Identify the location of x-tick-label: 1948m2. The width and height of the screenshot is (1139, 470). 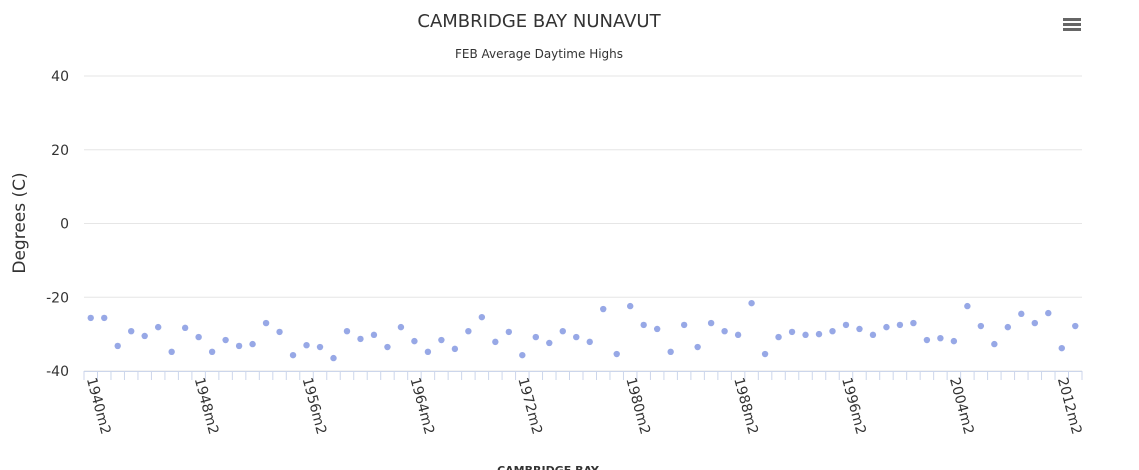
(206, 406).